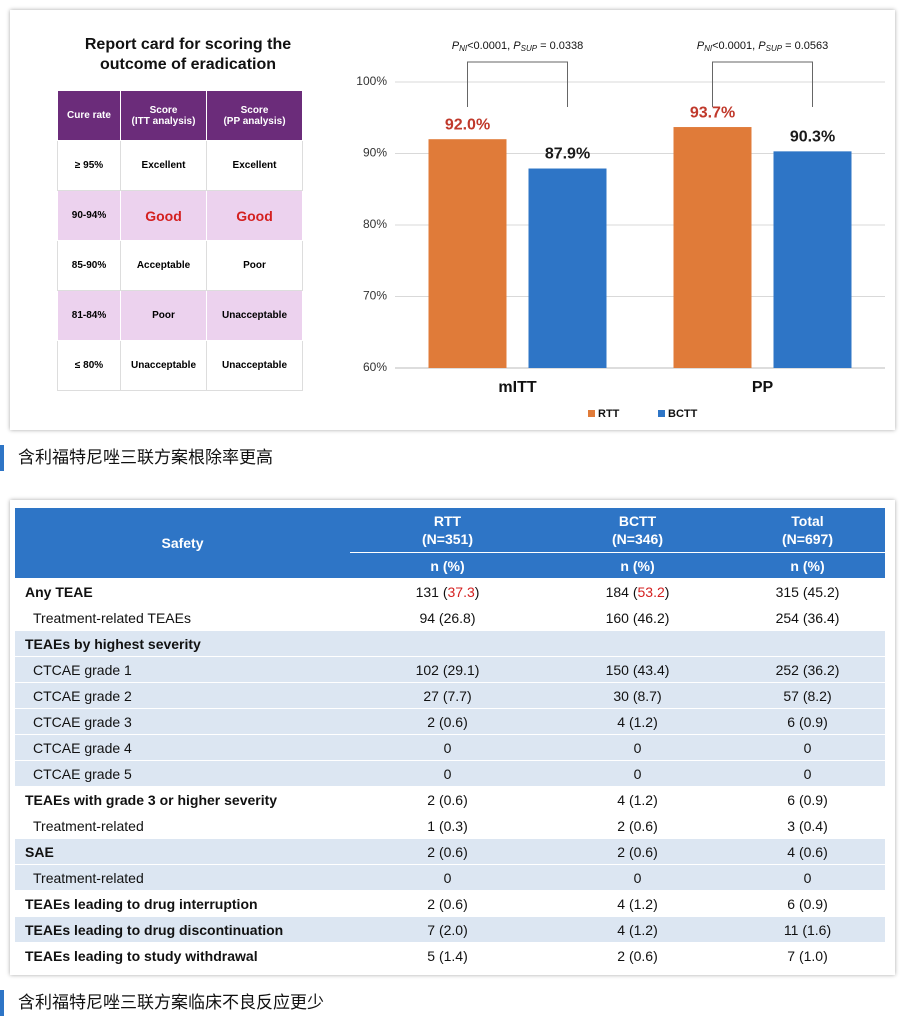 The width and height of the screenshot is (907, 1024). I want to click on cell, so click(447, 643).